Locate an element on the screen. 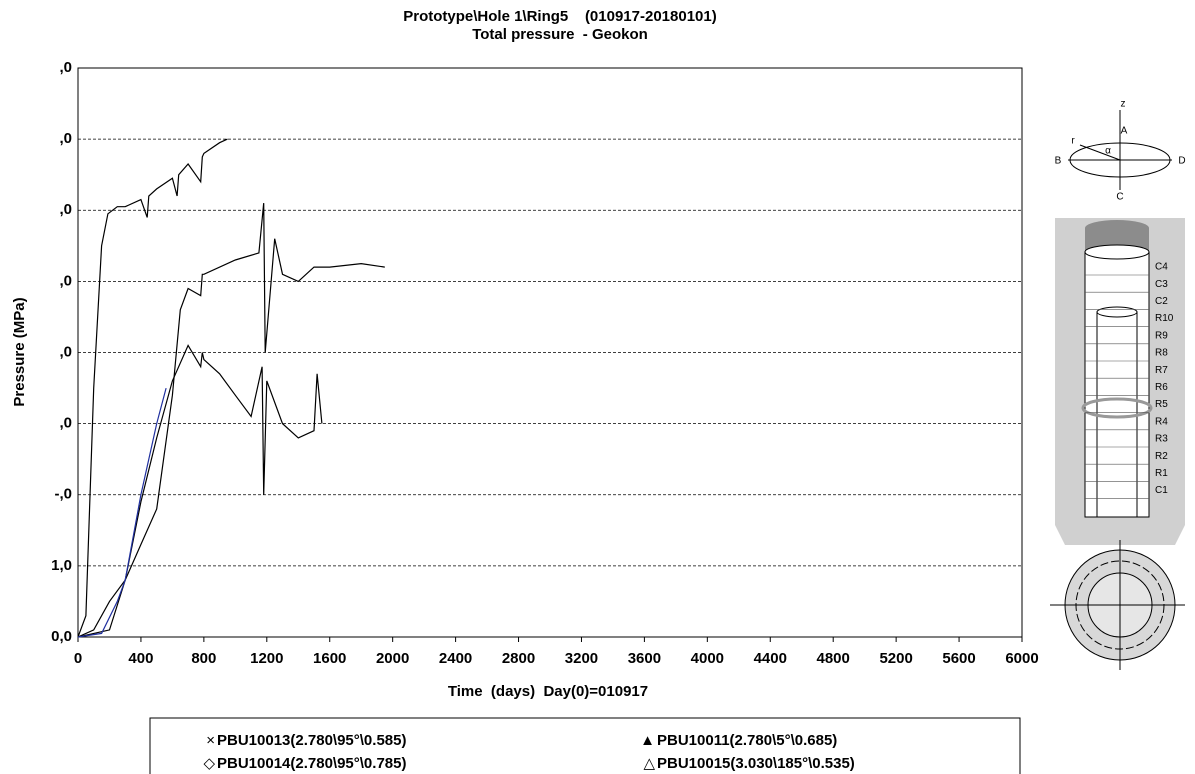  x-tick-label: 1600 is located at coordinates (329, 658).